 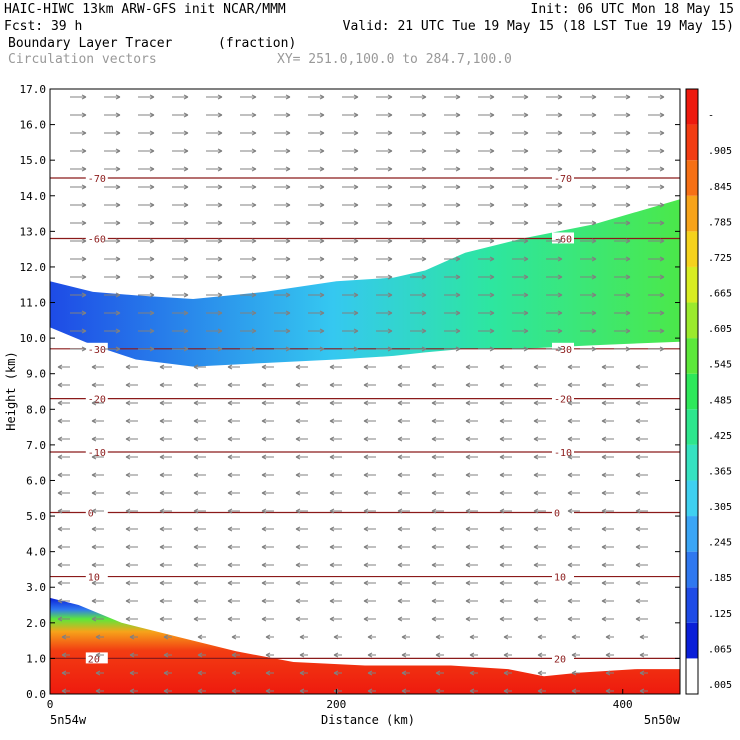 What do you see at coordinates (36, 623) in the screenshot?
I see `y-tick-label: 2.0` at bounding box center [36, 623].